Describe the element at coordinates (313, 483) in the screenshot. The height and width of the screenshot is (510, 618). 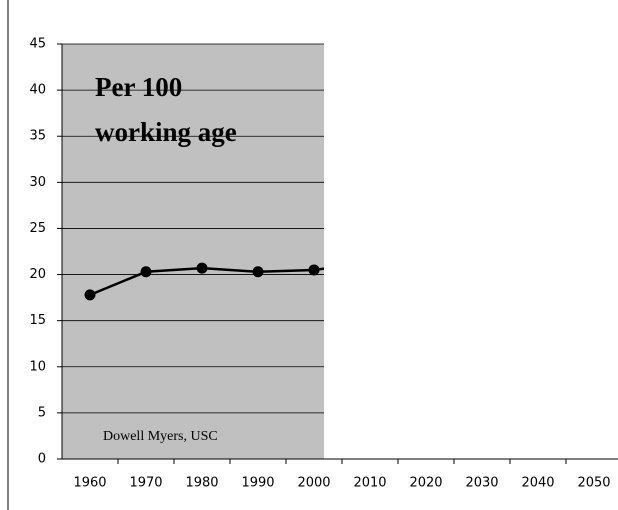
I see `x-tick-label: 2000` at that location.